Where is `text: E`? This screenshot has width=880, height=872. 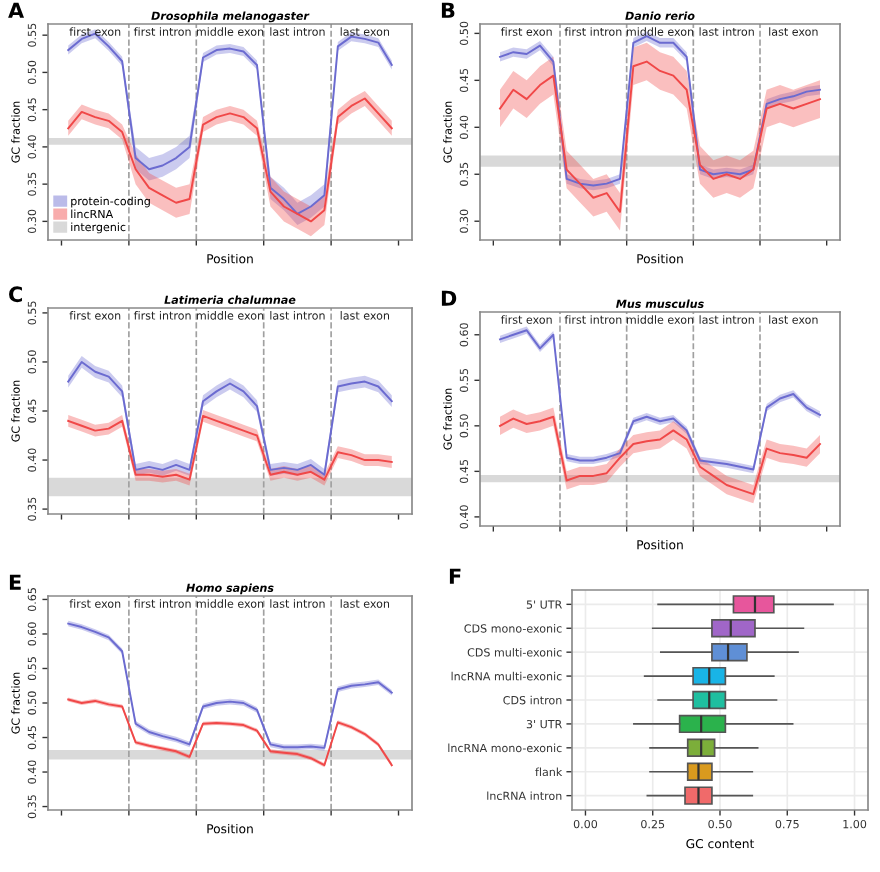 text: E is located at coordinates (15, 582).